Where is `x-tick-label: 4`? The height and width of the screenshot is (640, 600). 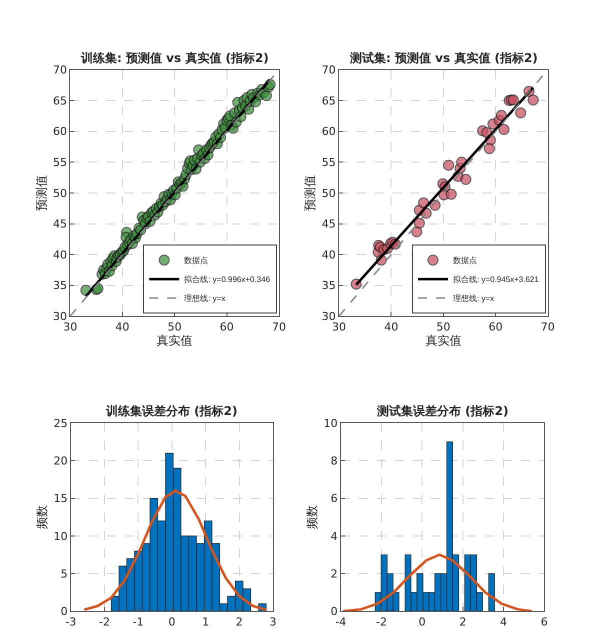
x-tick-label: 4 is located at coordinates (504, 621).